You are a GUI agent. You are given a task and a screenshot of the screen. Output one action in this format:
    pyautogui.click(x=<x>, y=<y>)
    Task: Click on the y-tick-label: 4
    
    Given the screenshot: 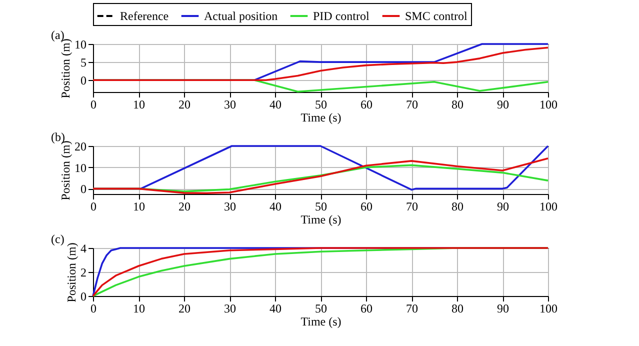 What is the action you would take?
    pyautogui.click(x=83, y=249)
    